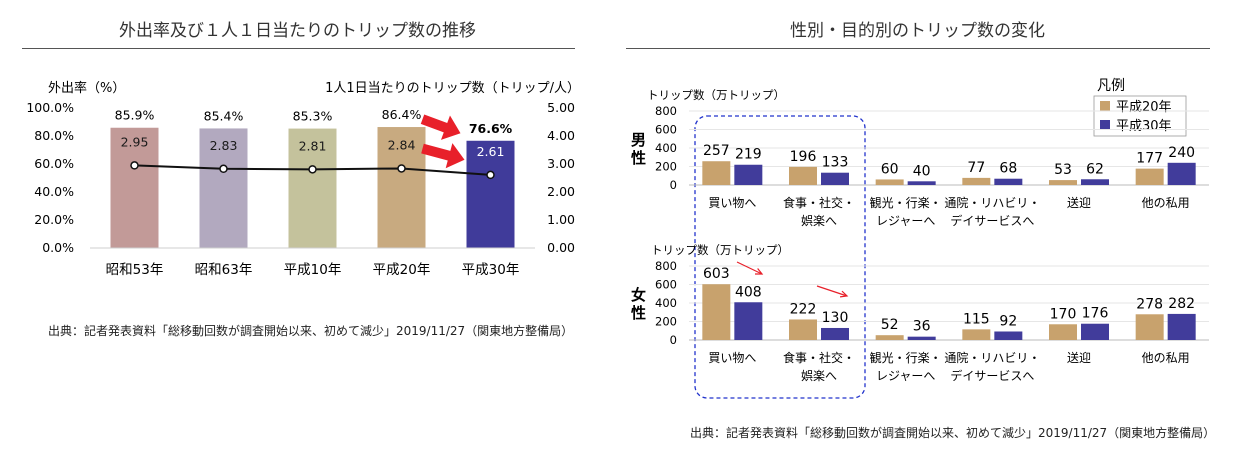 This screenshot has width=1239, height=458. Describe the element at coordinates (54, 135) in the screenshot. I see `left-y-tick-label: 80.0%` at that location.